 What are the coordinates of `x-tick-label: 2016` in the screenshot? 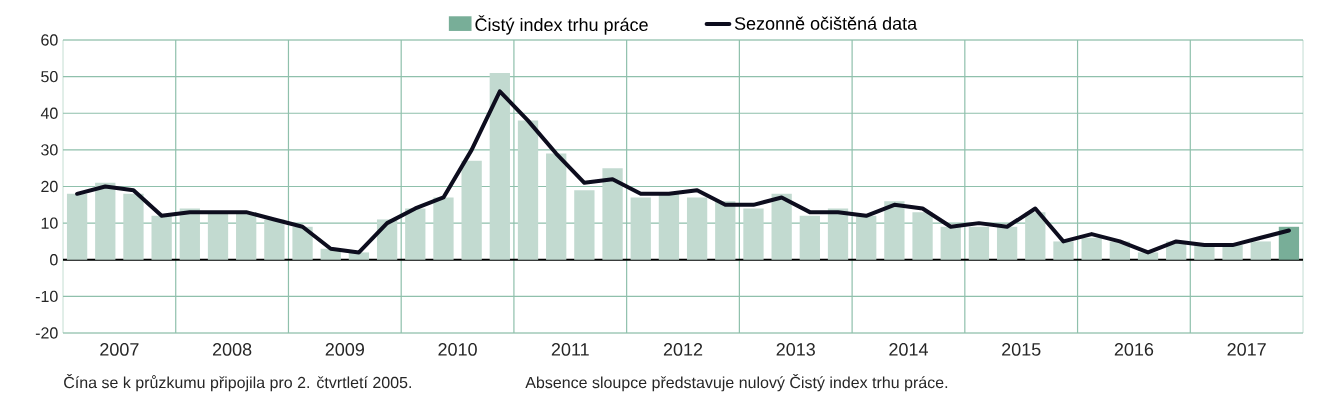 It's located at (1134, 349).